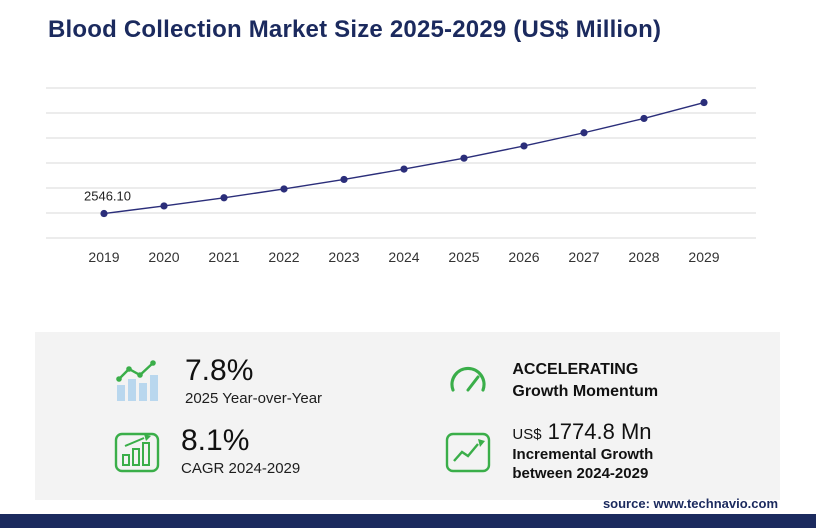  I want to click on svg-text: 2029, so click(703, 257).